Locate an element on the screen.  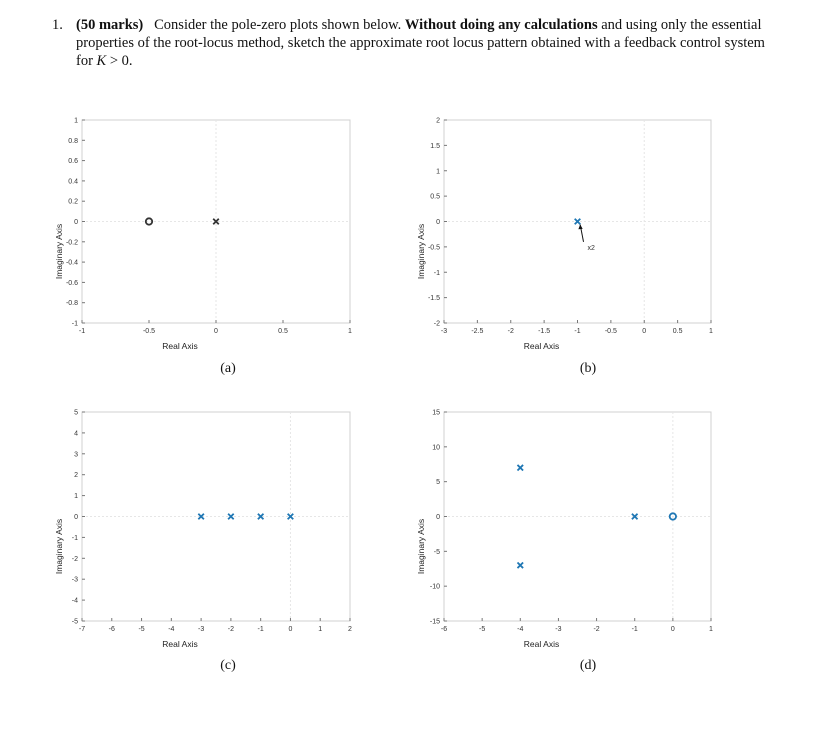
x-tick-label: -6 is located at coordinates (444, 629).